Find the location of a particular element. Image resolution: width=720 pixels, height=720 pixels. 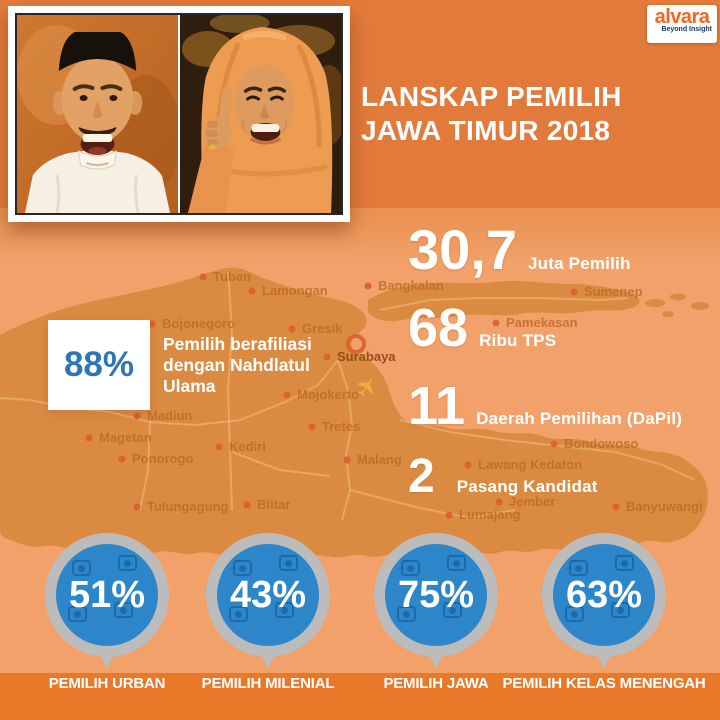

pin-percentage: 51% is located at coordinates (107, 594).